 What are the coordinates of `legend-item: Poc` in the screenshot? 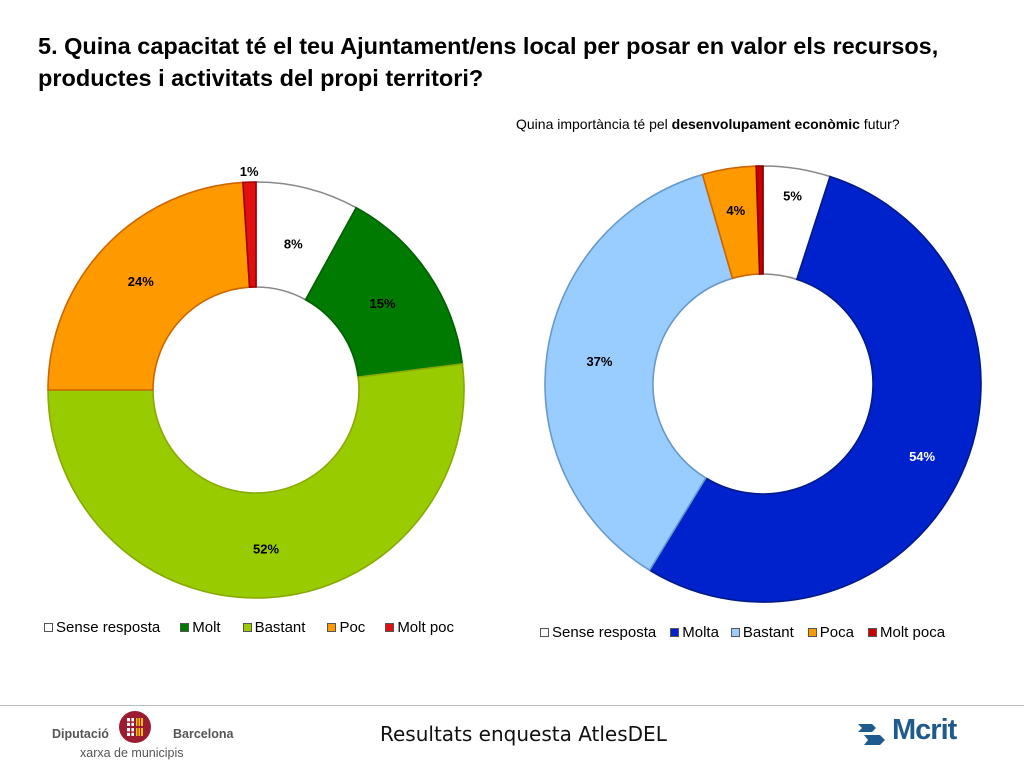 It's located at (346, 627).